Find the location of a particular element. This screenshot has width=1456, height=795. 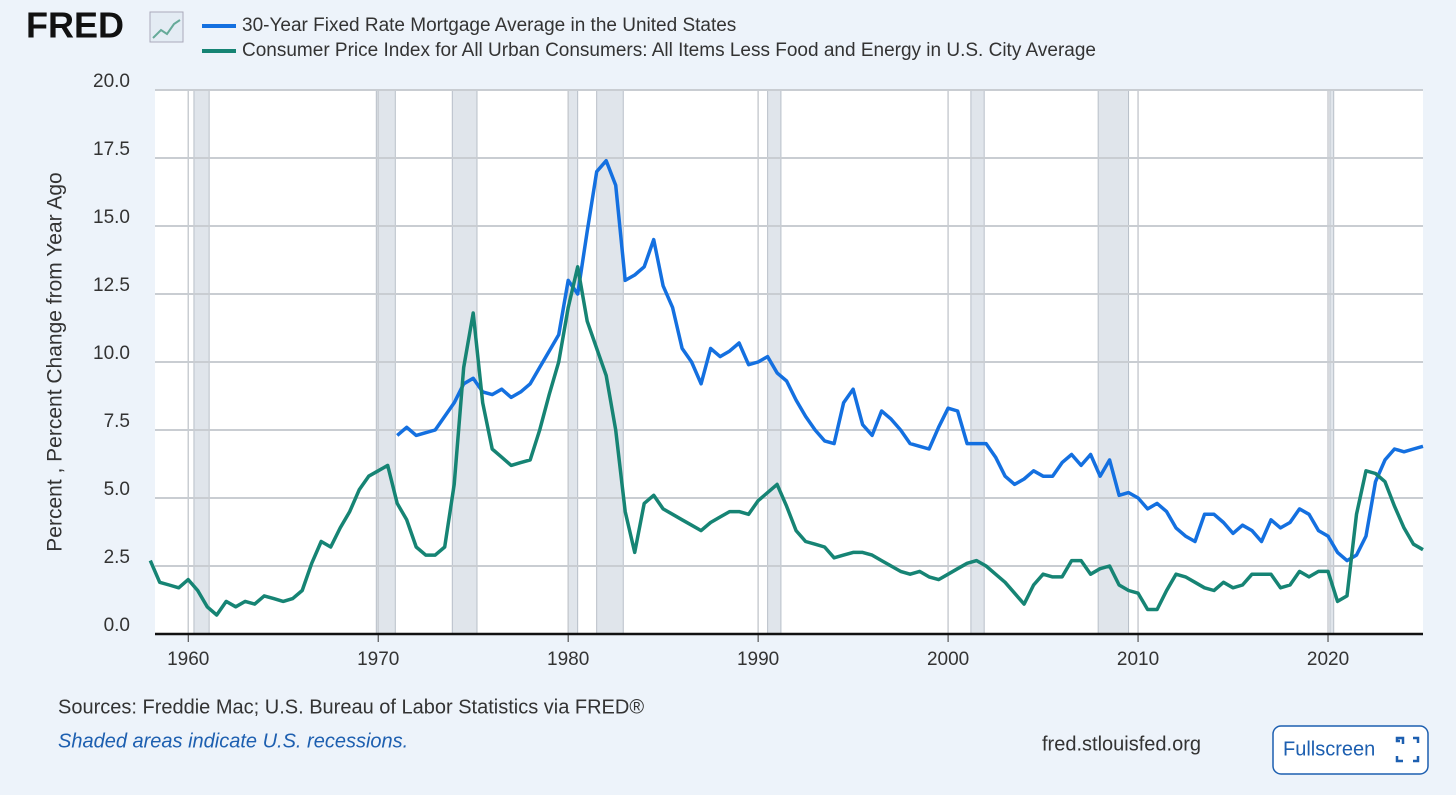

site: fred.stlouisfed.org is located at coordinates (1121, 744).